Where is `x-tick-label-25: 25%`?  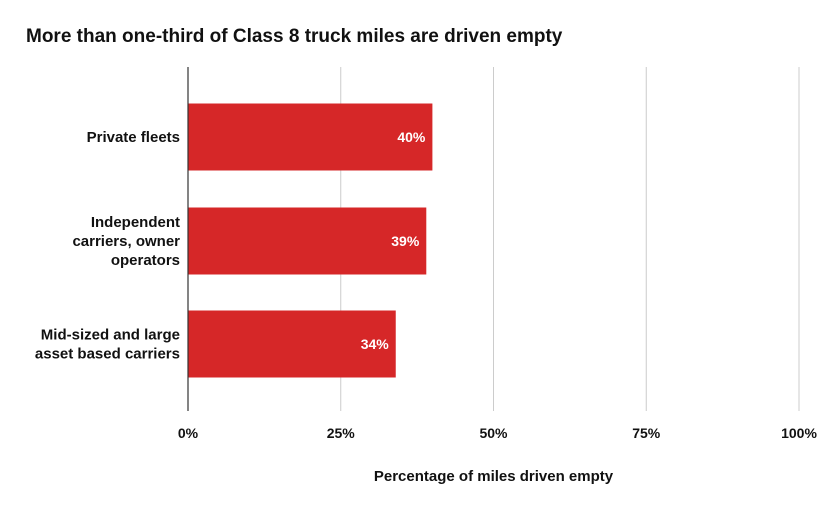
x-tick-label-25: 25% is located at coordinates (341, 433).